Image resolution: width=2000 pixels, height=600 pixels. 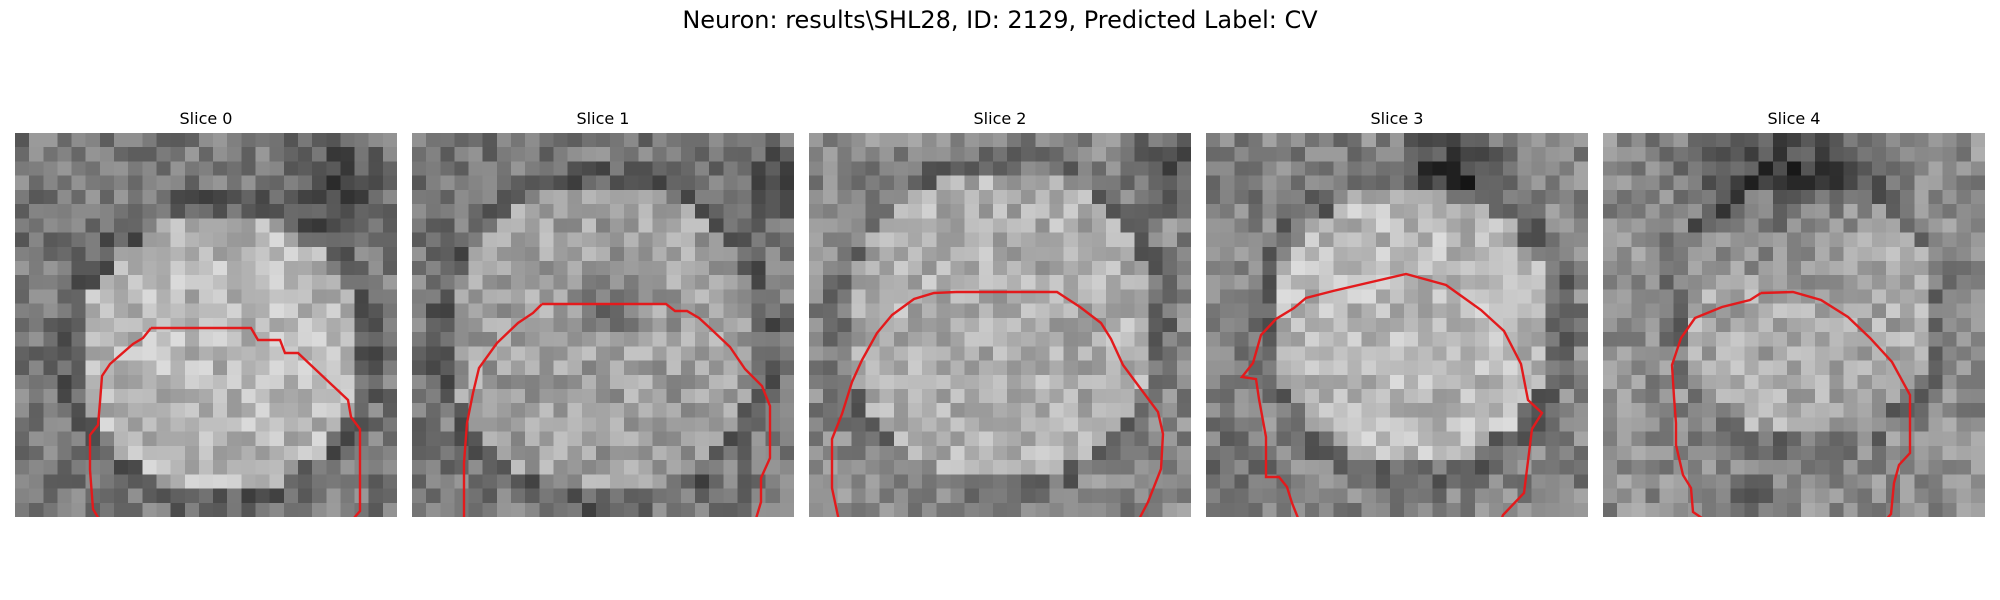 What do you see at coordinates (1794, 118) in the screenshot?
I see `slice-title: Slice 4` at bounding box center [1794, 118].